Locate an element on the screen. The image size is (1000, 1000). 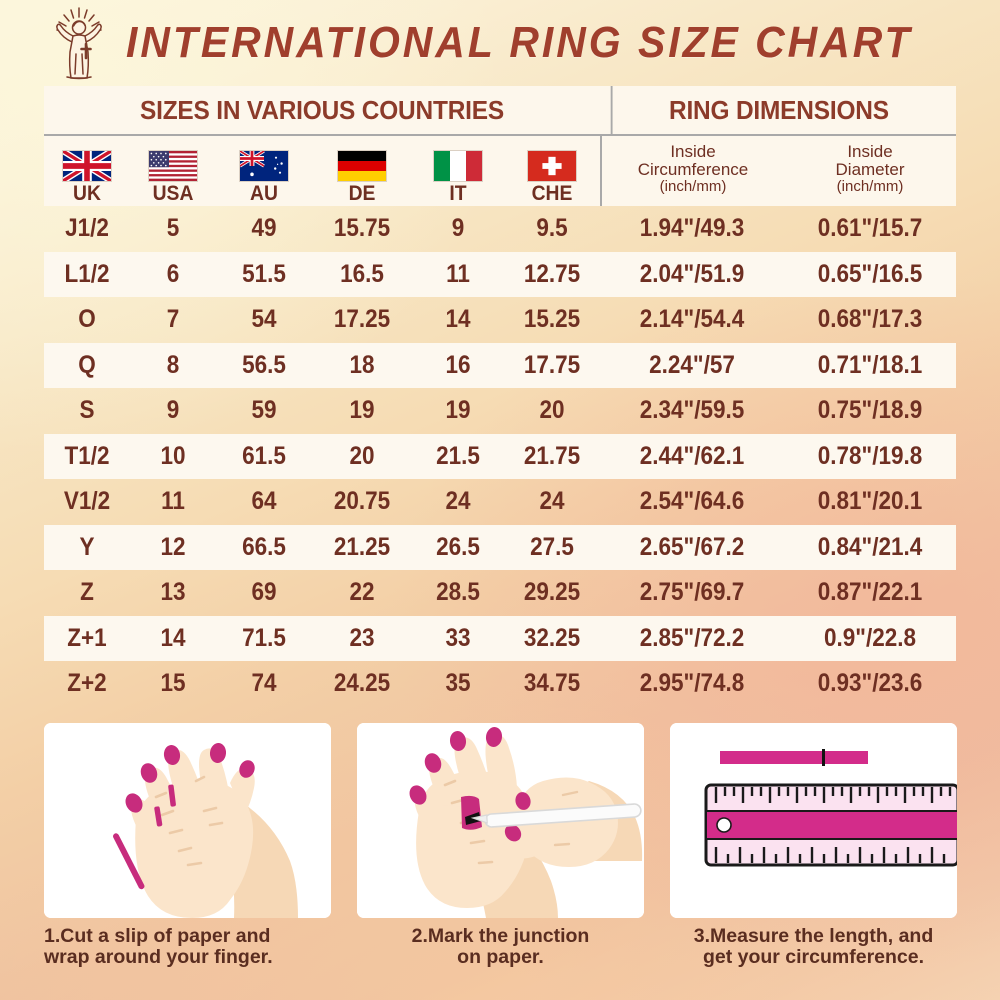
cell-diameter: 0.84"/21.4 is located at coordinates (870, 546).